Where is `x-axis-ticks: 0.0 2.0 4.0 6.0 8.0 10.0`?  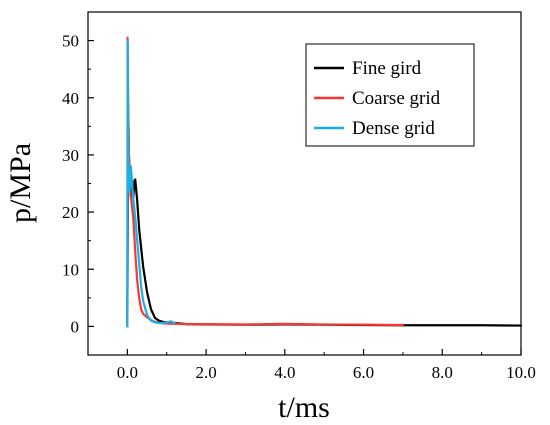 x-axis-ticks: 0.0 2.0 4.0 6.0 8.0 10.0 is located at coordinates (311, 365).